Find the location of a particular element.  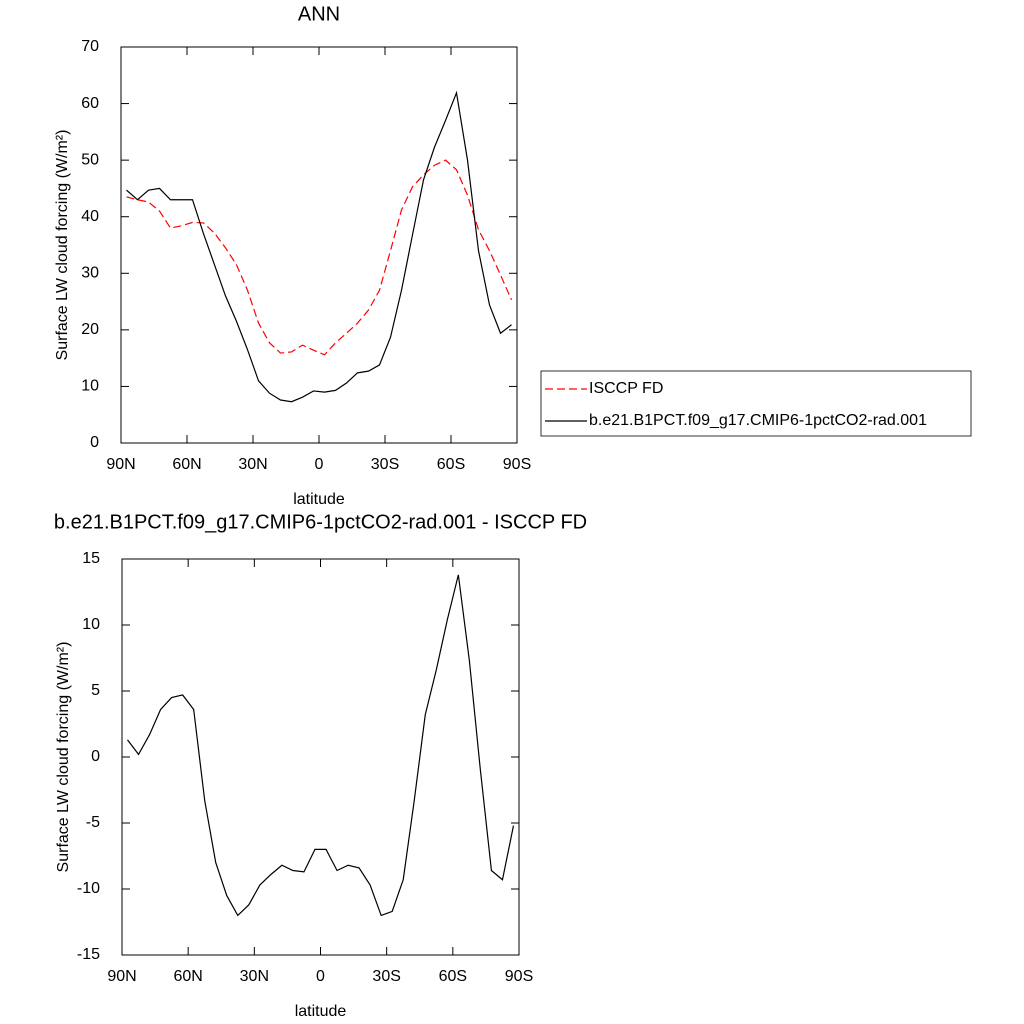

y-tick-label: -5 is located at coordinates (93, 822).